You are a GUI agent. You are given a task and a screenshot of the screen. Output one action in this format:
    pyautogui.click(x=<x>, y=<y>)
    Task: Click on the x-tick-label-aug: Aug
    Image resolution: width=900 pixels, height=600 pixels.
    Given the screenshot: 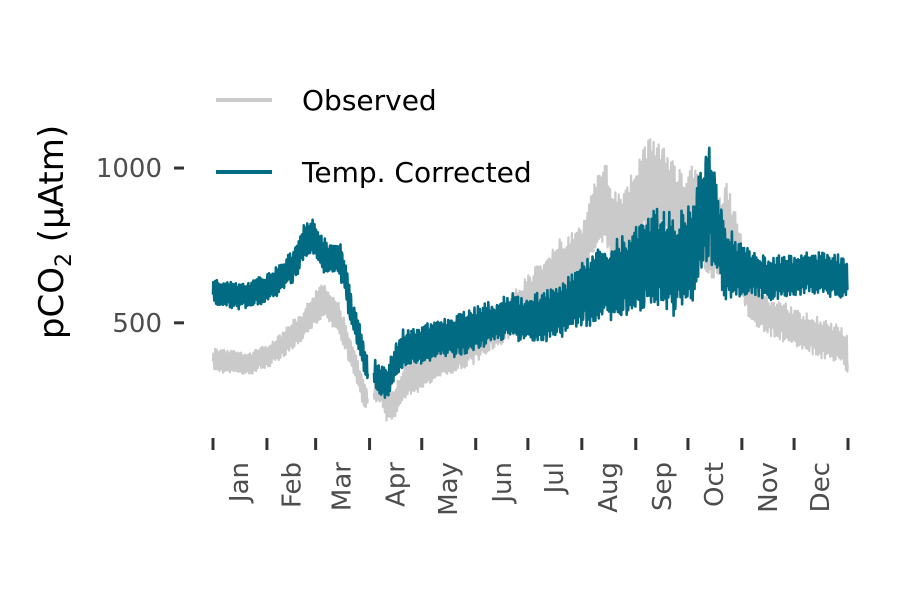 What is the action you would take?
    pyautogui.click(x=609, y=487)
    